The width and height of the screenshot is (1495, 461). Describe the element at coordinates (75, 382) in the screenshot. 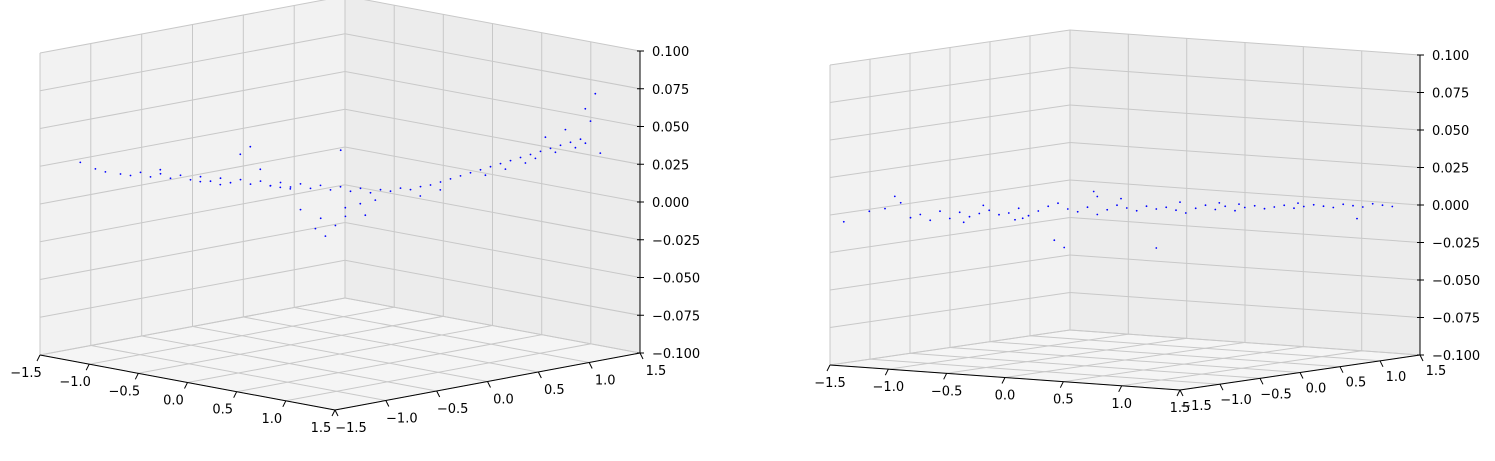

I see `x-tick-label: −1.0` at that location.